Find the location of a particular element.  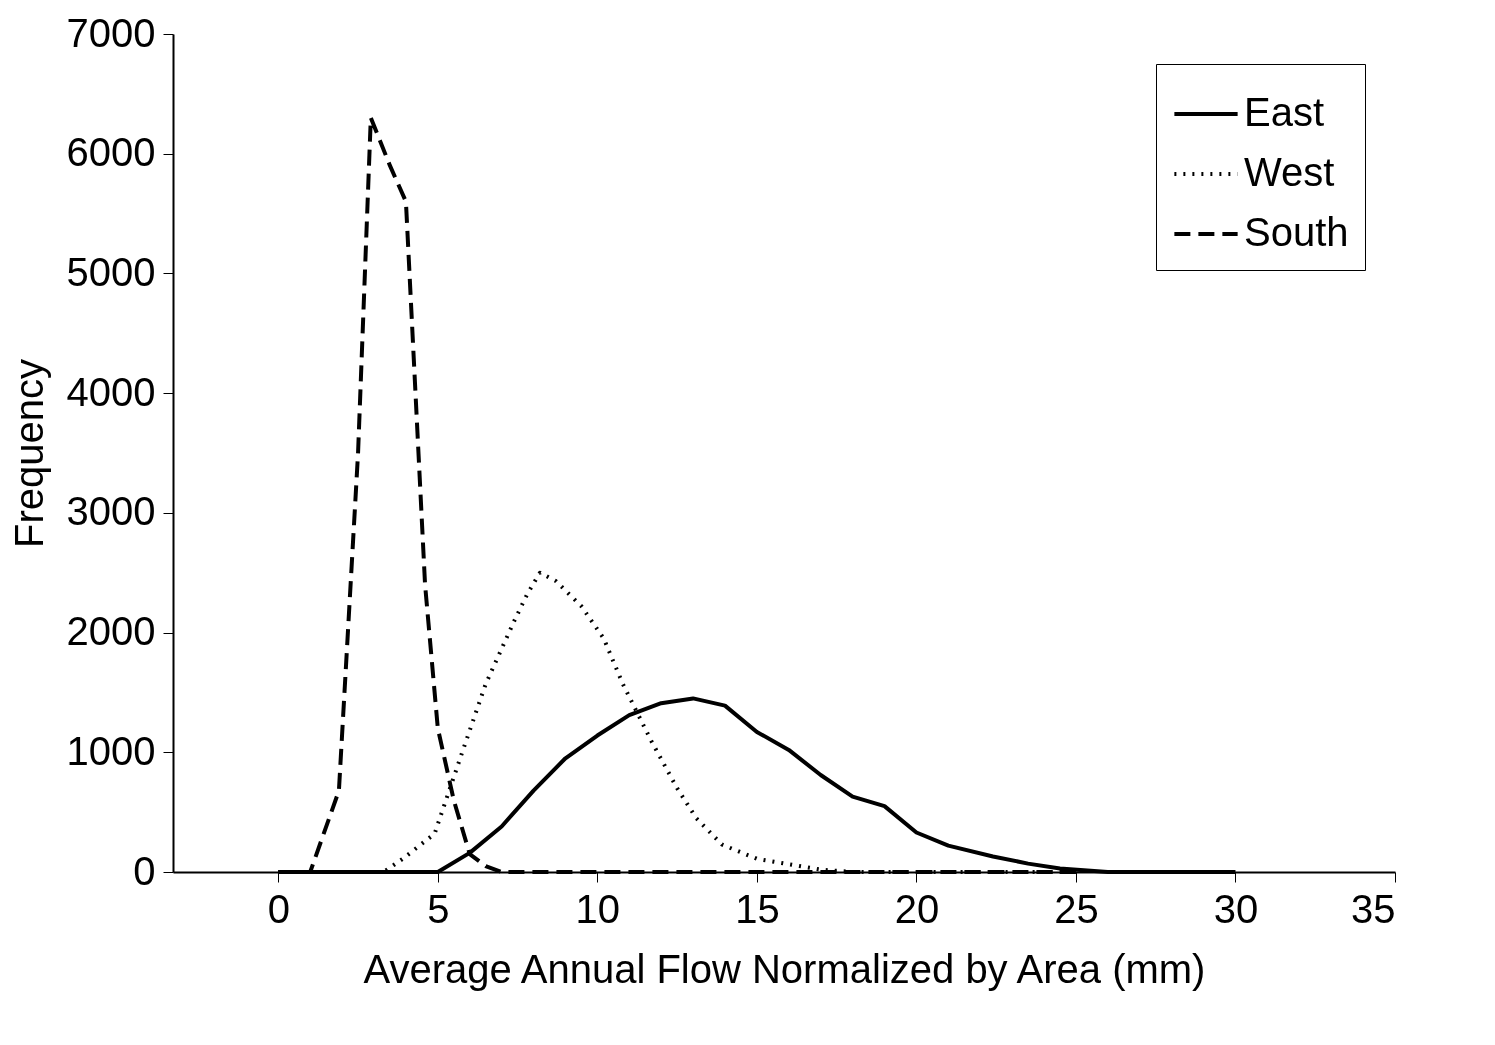

y-tick-label: 4000 is located at coordinates (111, 391).